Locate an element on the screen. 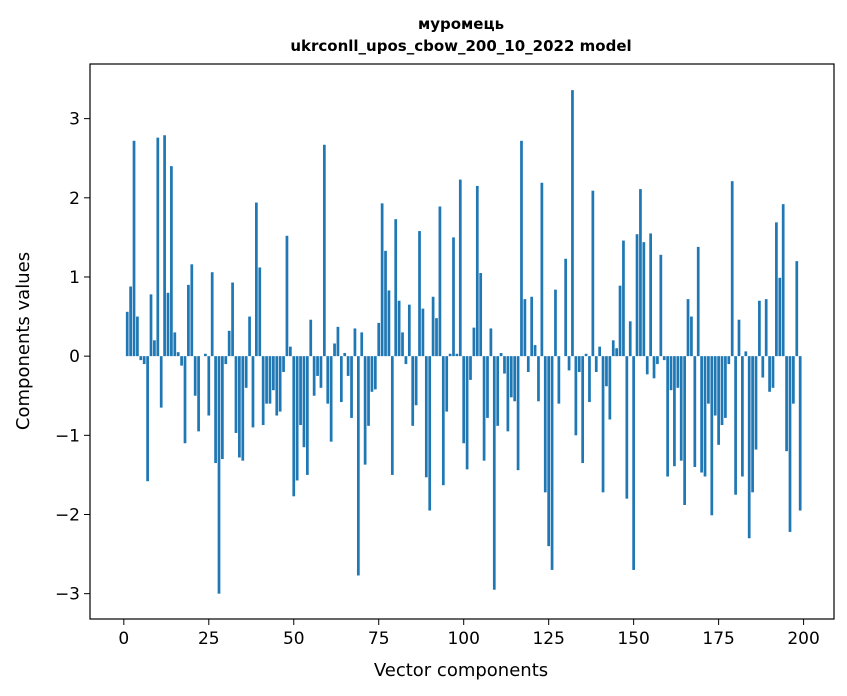 This screenshot has width=847, height=696. y-tick-label: −2 is located at coordinates (67, 515).